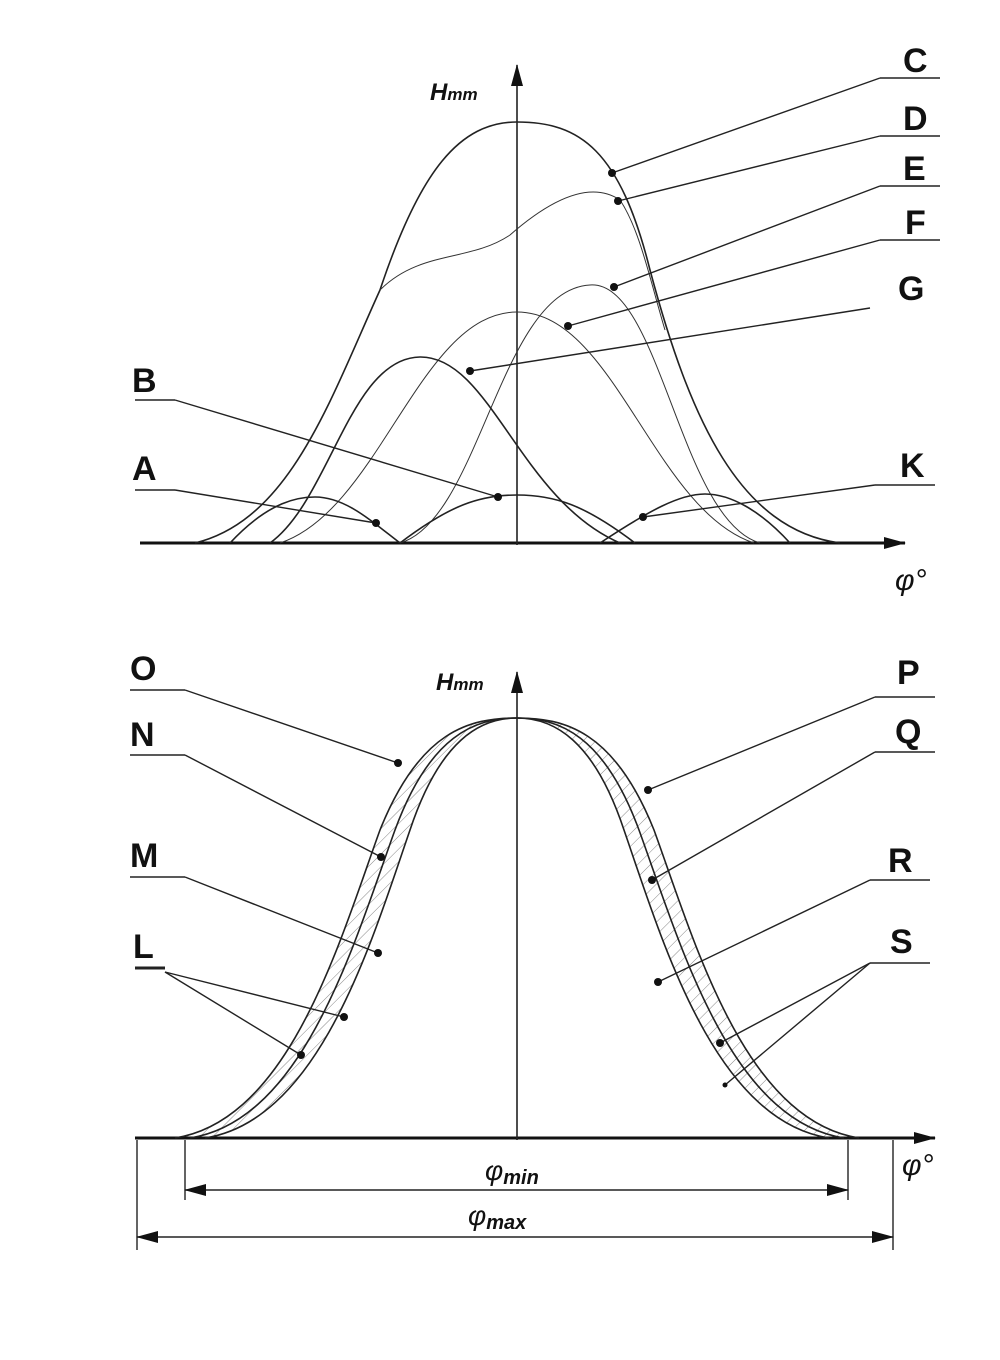 The width and height of the screenshot is (1000, 1360). What do you see at coordinates (911, 289) in the screenshot?
I see `label: G` at bounding box center [911, 289].